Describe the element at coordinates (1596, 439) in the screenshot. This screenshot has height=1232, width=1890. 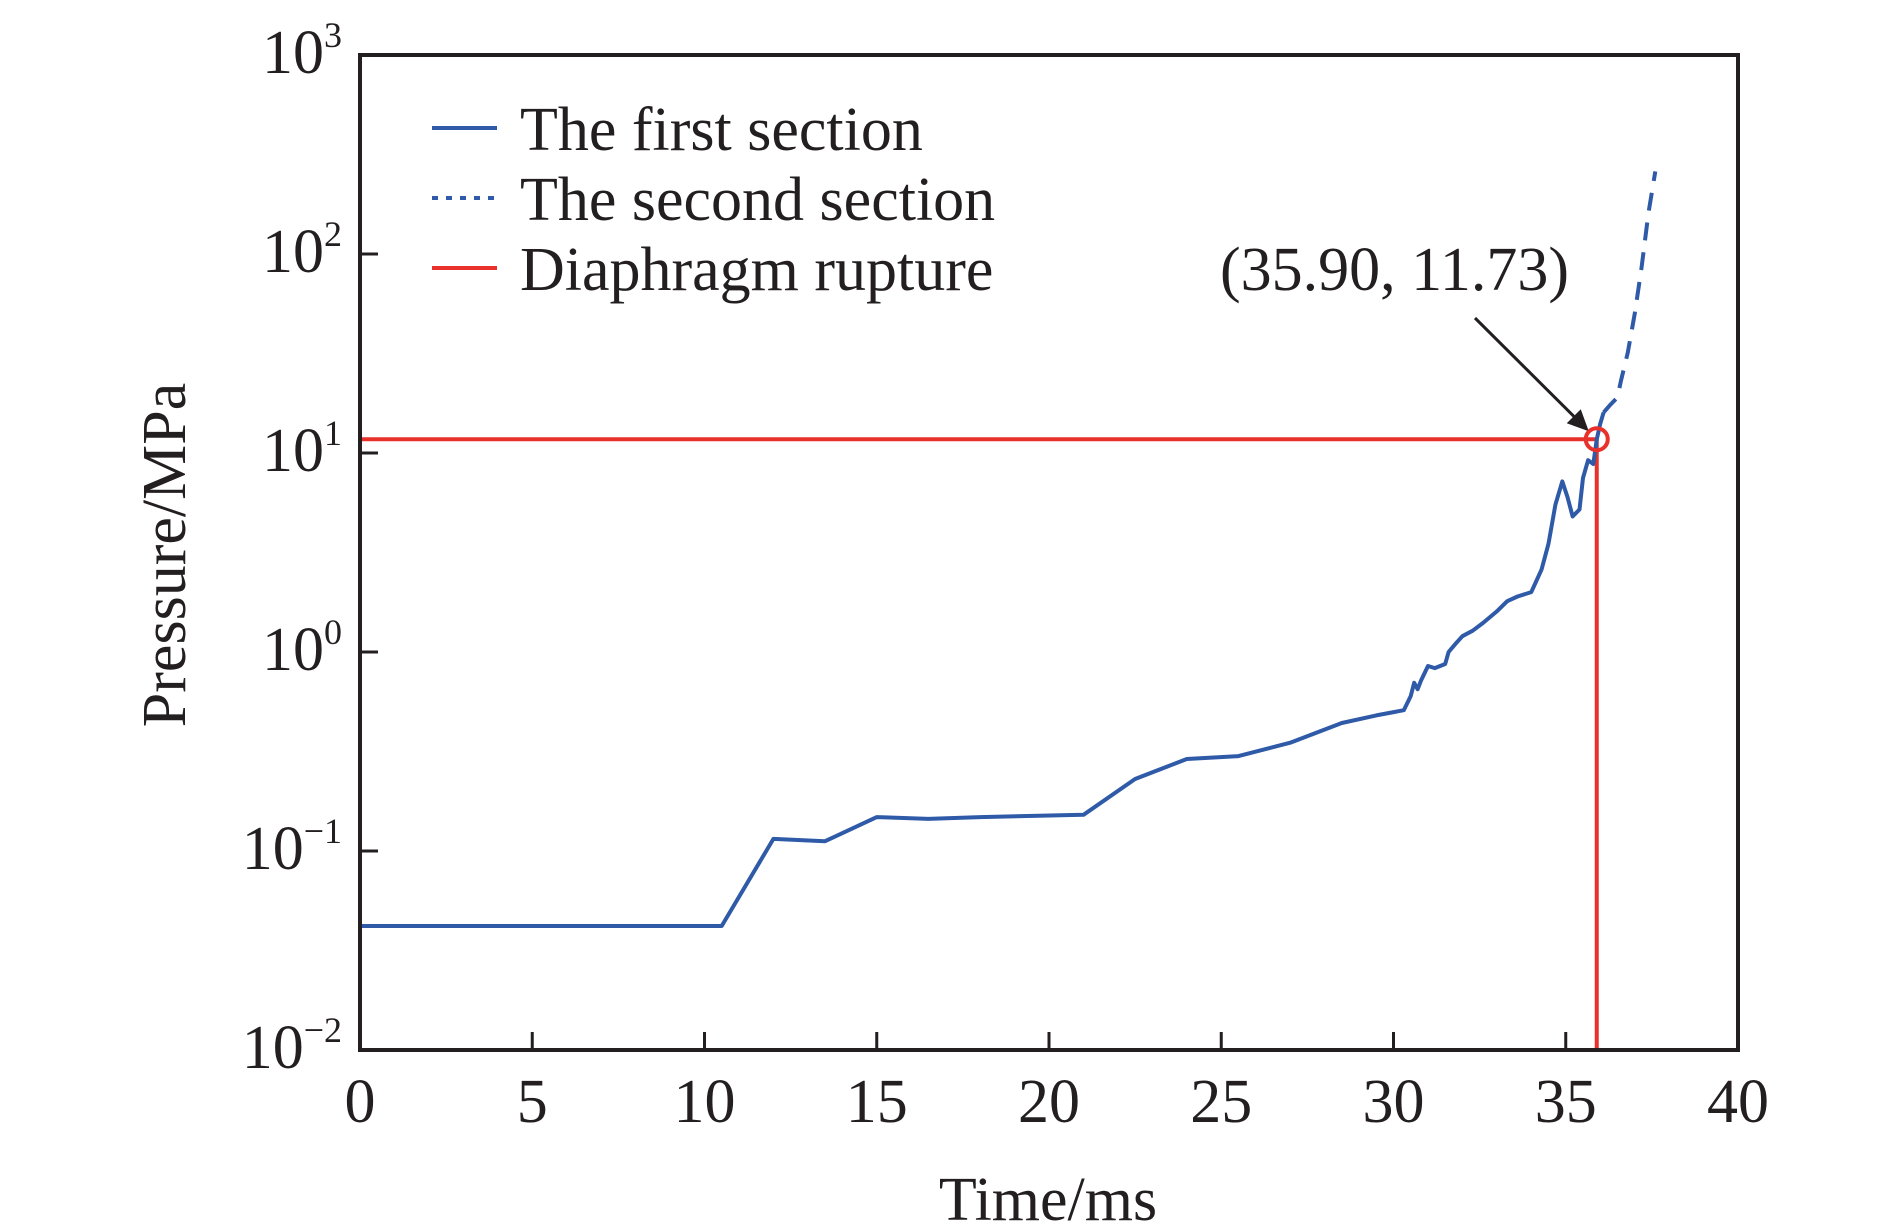
I see `rupture-point-marker` at that location.